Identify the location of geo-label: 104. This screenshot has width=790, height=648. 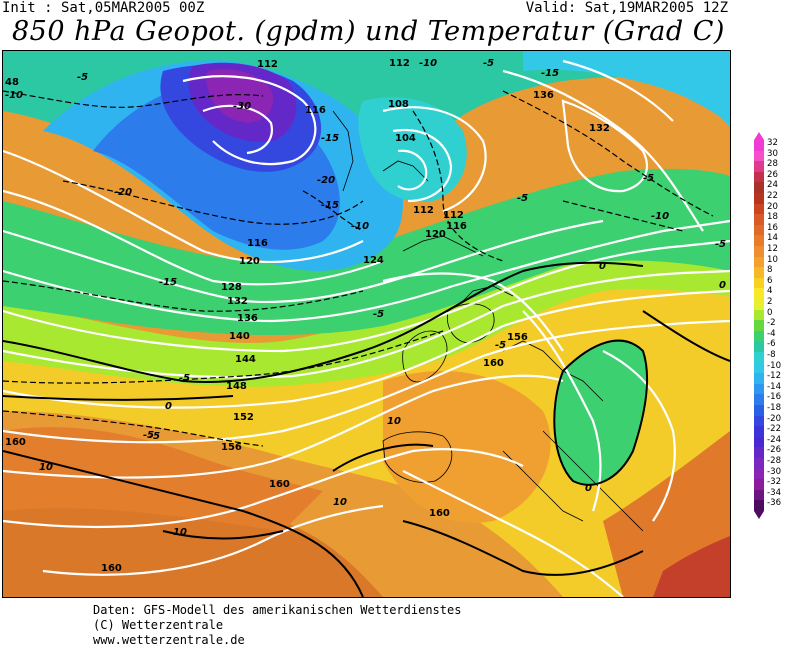
(405, 138).